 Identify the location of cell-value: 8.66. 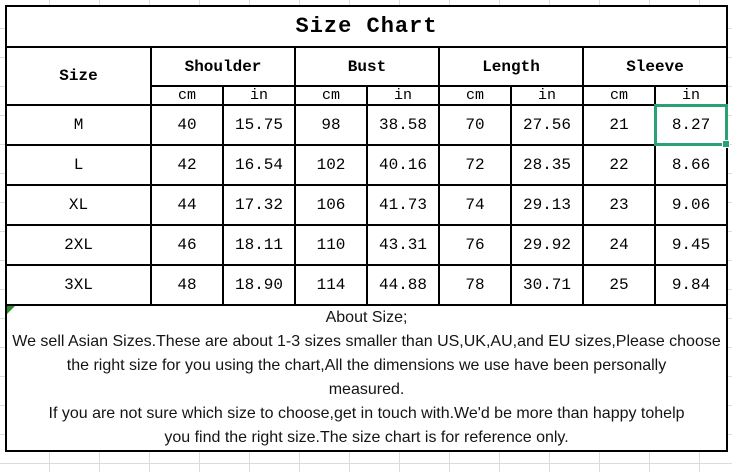
(691, 165).